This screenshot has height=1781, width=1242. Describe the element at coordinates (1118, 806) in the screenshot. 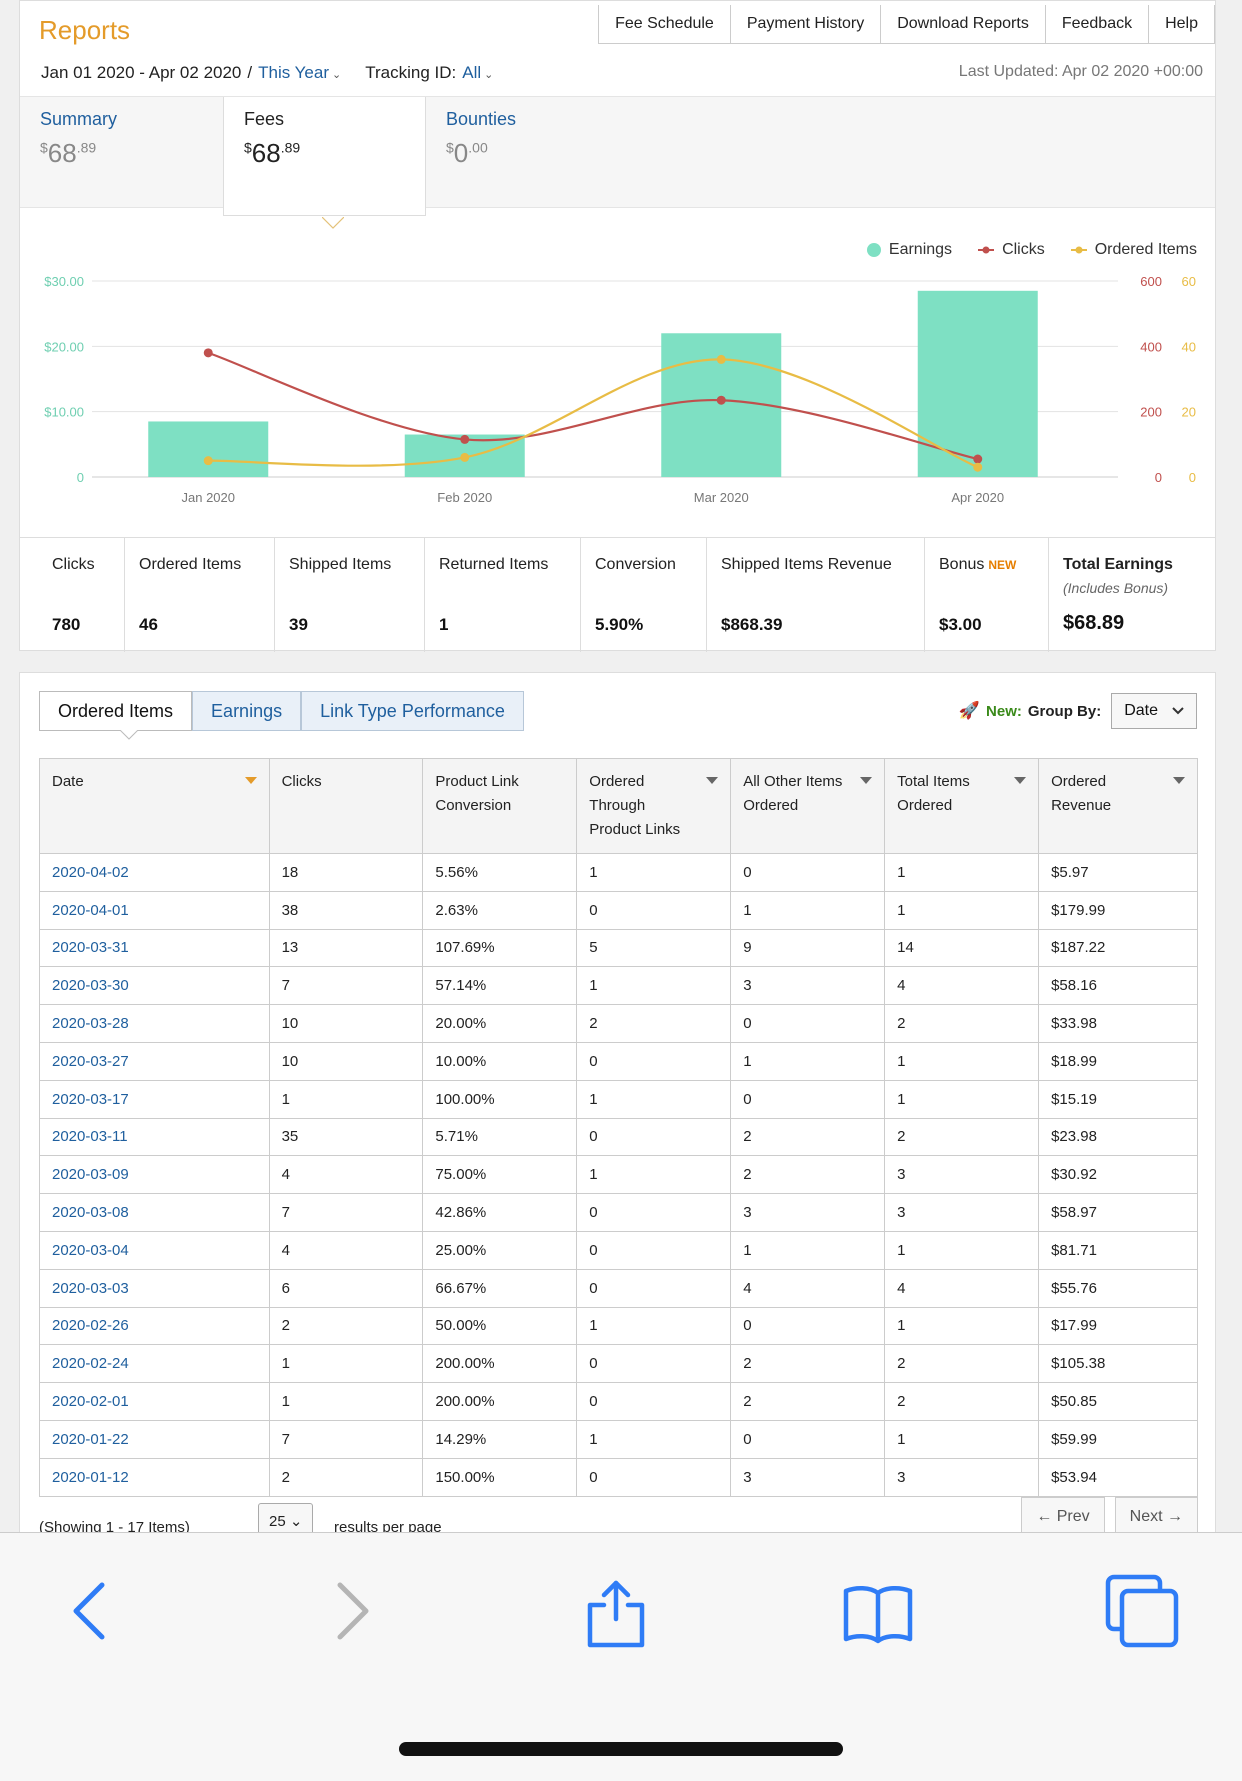

I see `col-ordered-revenue: Ordered Revenue` at that location.